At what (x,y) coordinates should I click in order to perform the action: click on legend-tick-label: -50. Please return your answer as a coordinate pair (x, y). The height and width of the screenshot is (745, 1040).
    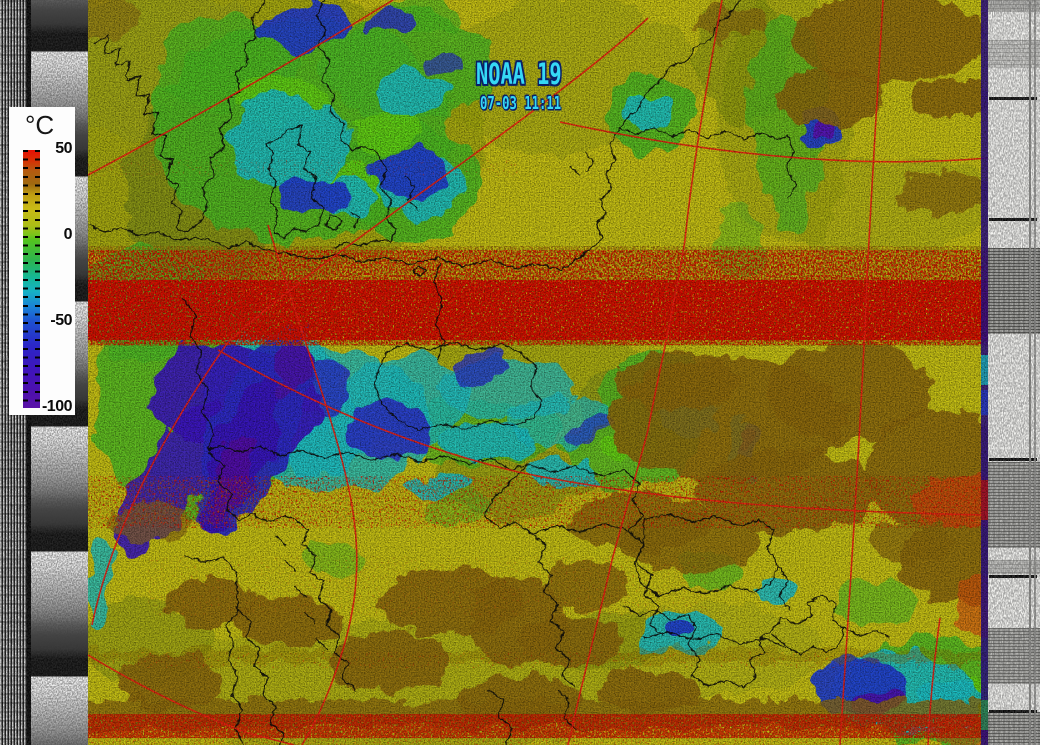
    Looking at the image, I should click on (61, 320).